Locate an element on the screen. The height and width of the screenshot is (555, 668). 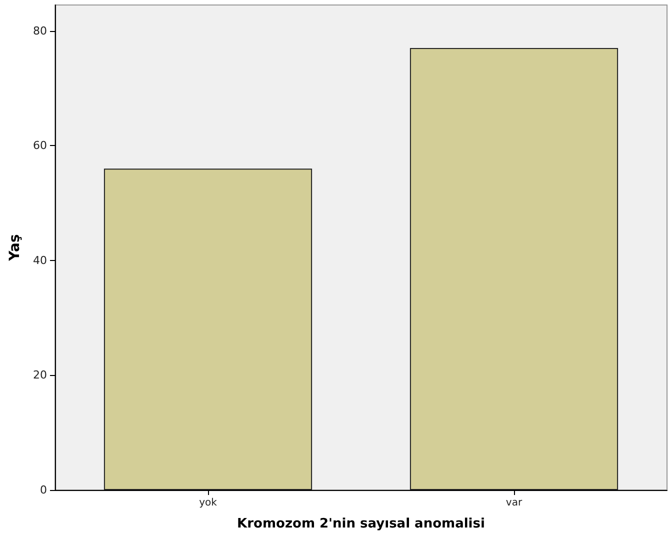
x-tick-label: yok is located at coordinates (208, 503).